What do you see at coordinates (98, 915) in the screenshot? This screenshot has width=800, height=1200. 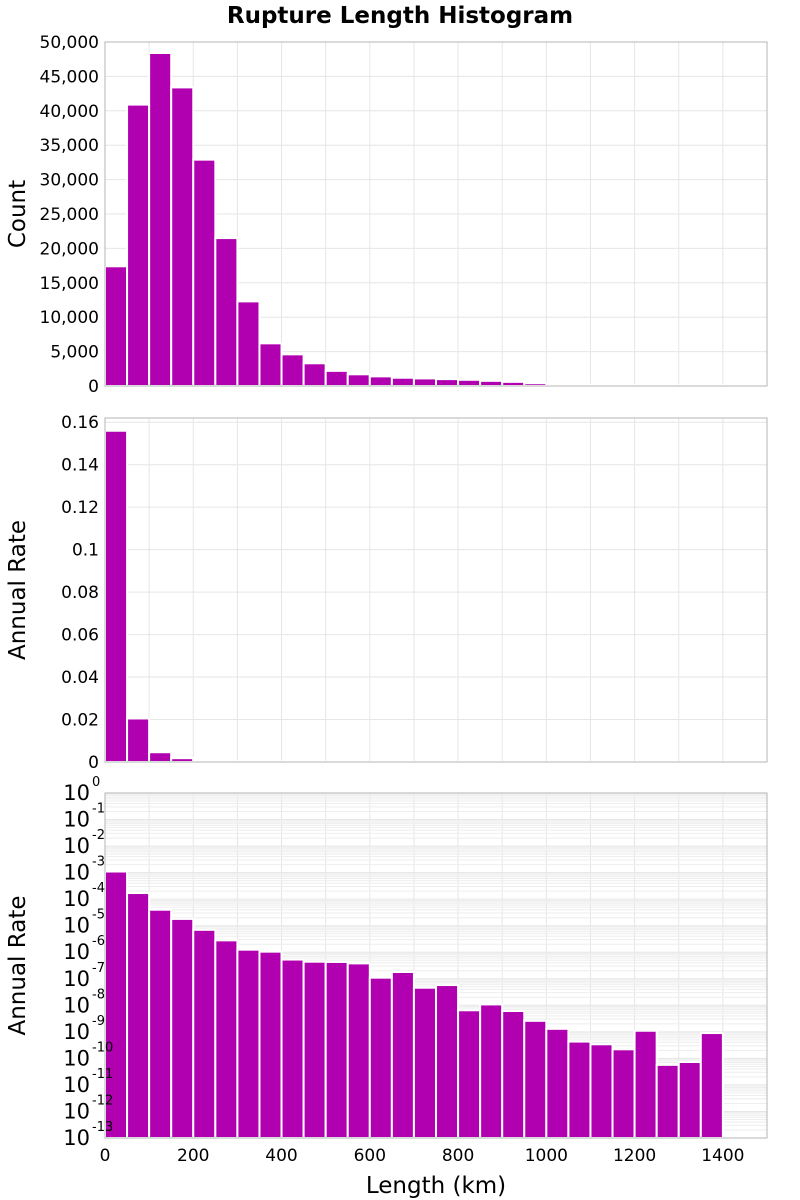 I see `y-tick-label-exponent: -5` at bounding box center [98, 915].